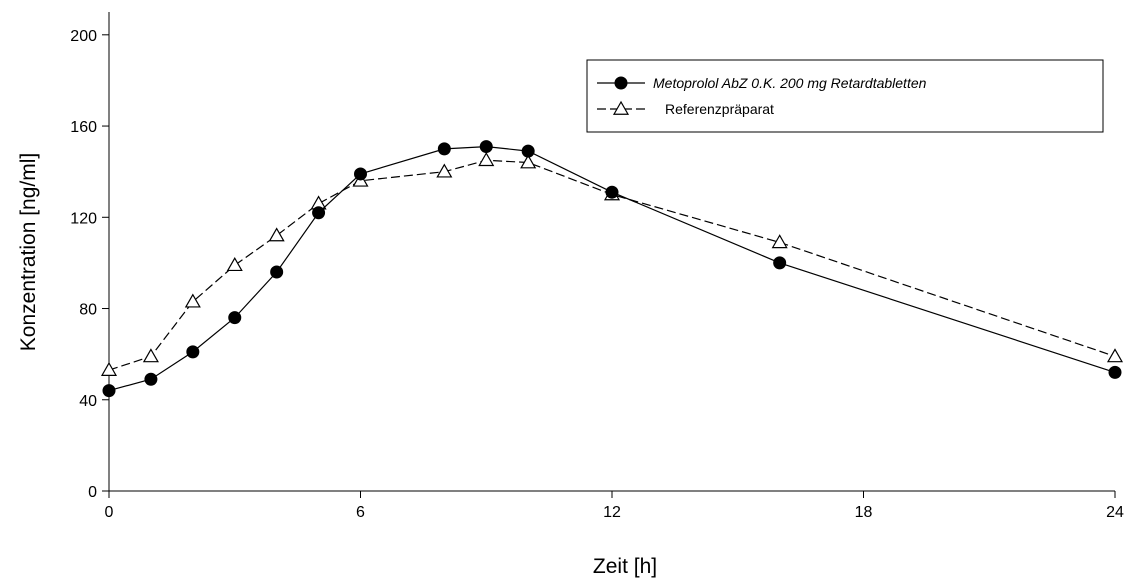 The image size is (1146, 583). What do you see at coordinates (28, 252) in the screenshot?
I see `y-axis-title: Konzentration [ng/ml]` at bounding box center [28, 252].